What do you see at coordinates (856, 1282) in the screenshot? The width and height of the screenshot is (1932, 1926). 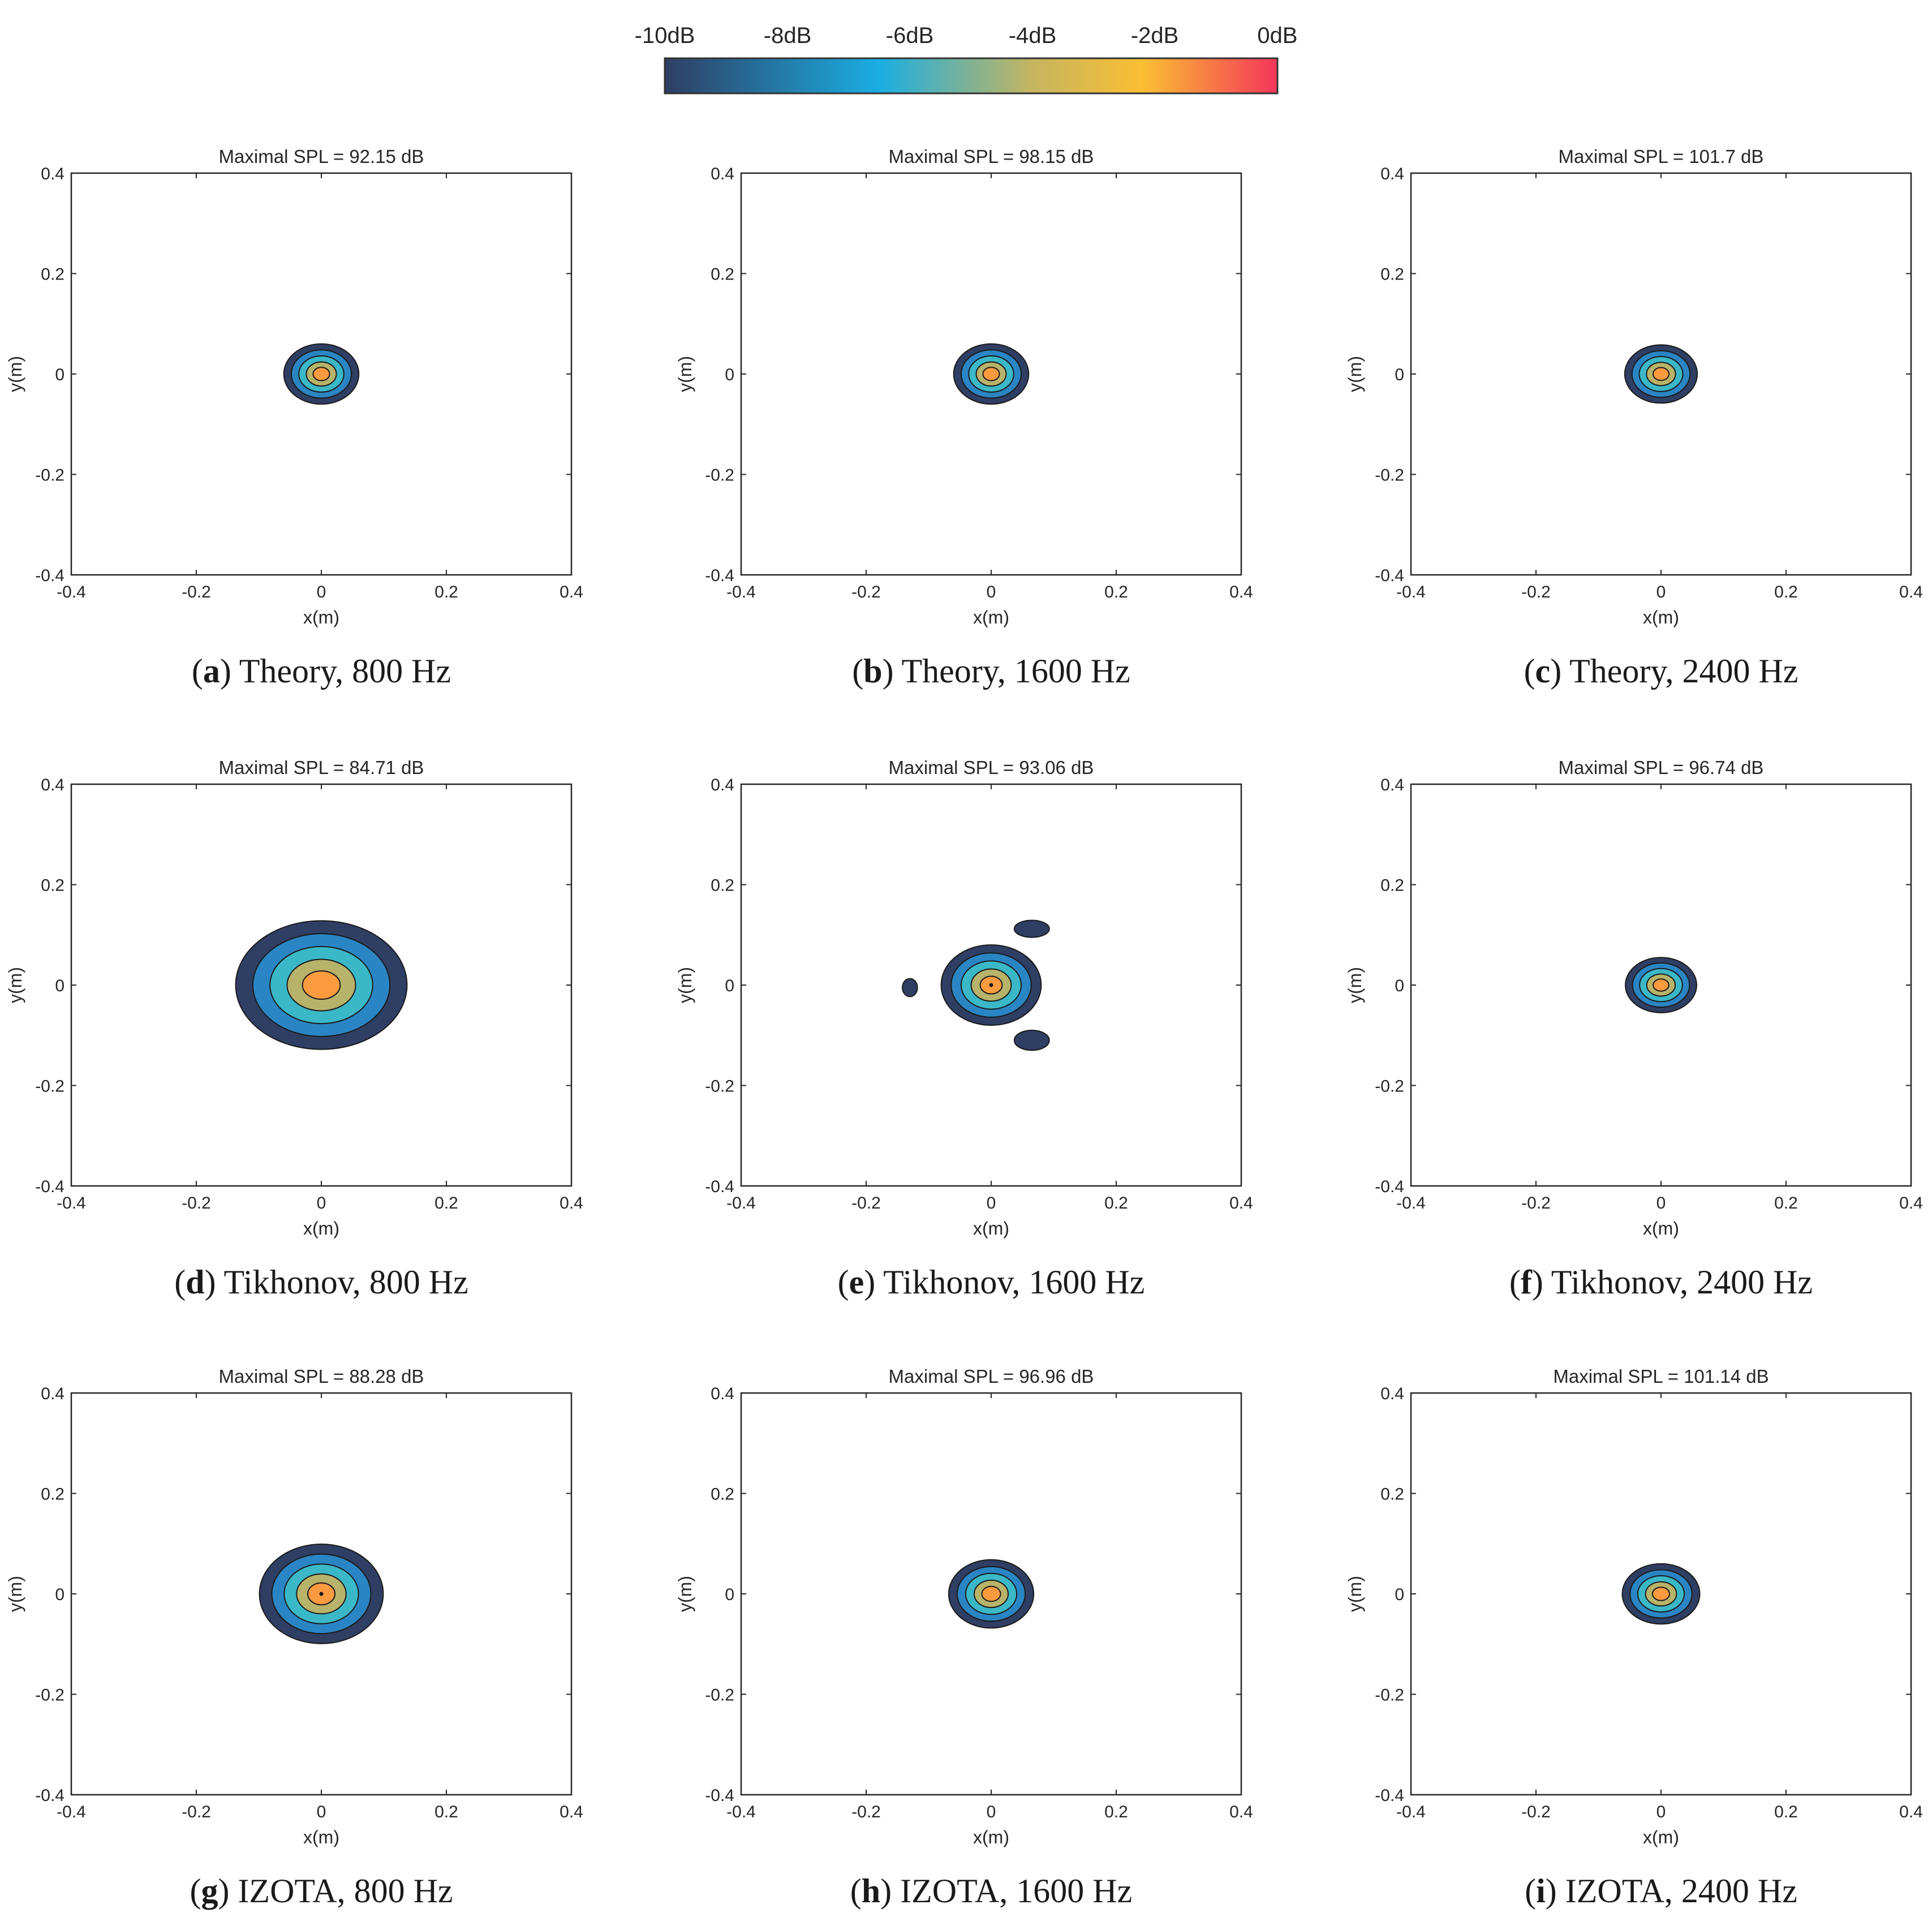 I see `caption-letter: e` at bounding box center [856, 1282].